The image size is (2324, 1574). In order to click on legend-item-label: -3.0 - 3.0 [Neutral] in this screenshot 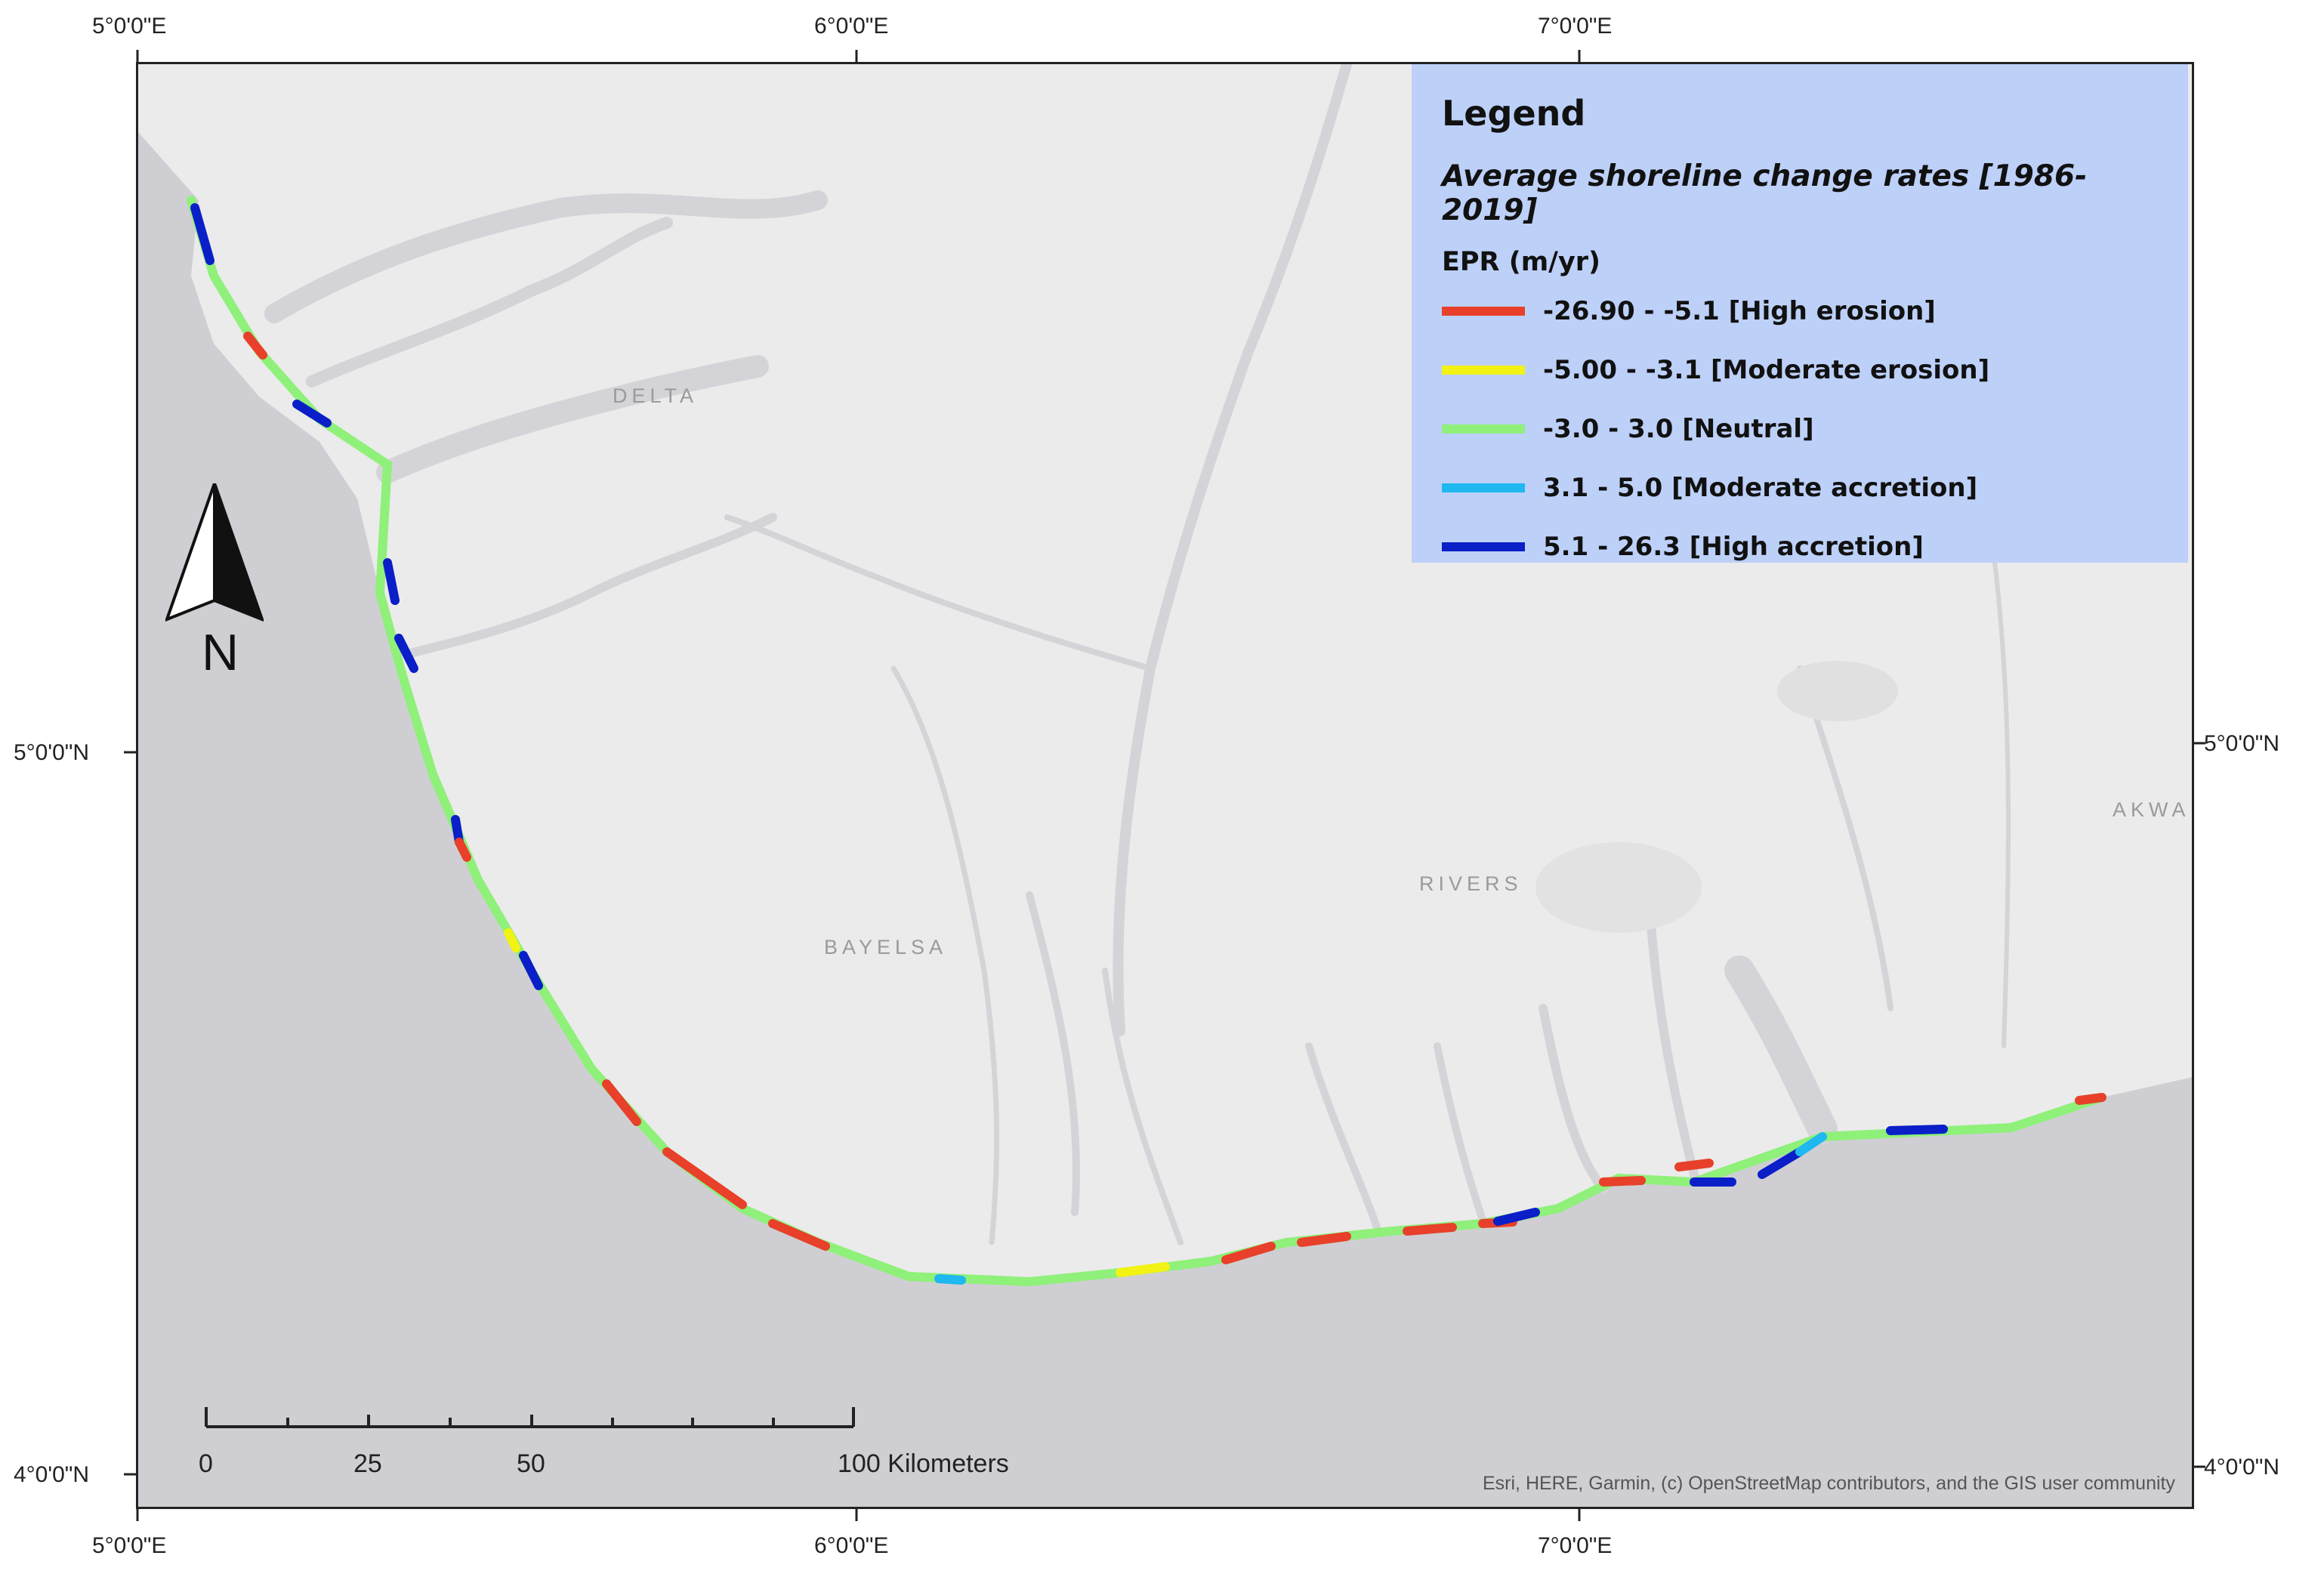, I will do `click(1678, 429)`.